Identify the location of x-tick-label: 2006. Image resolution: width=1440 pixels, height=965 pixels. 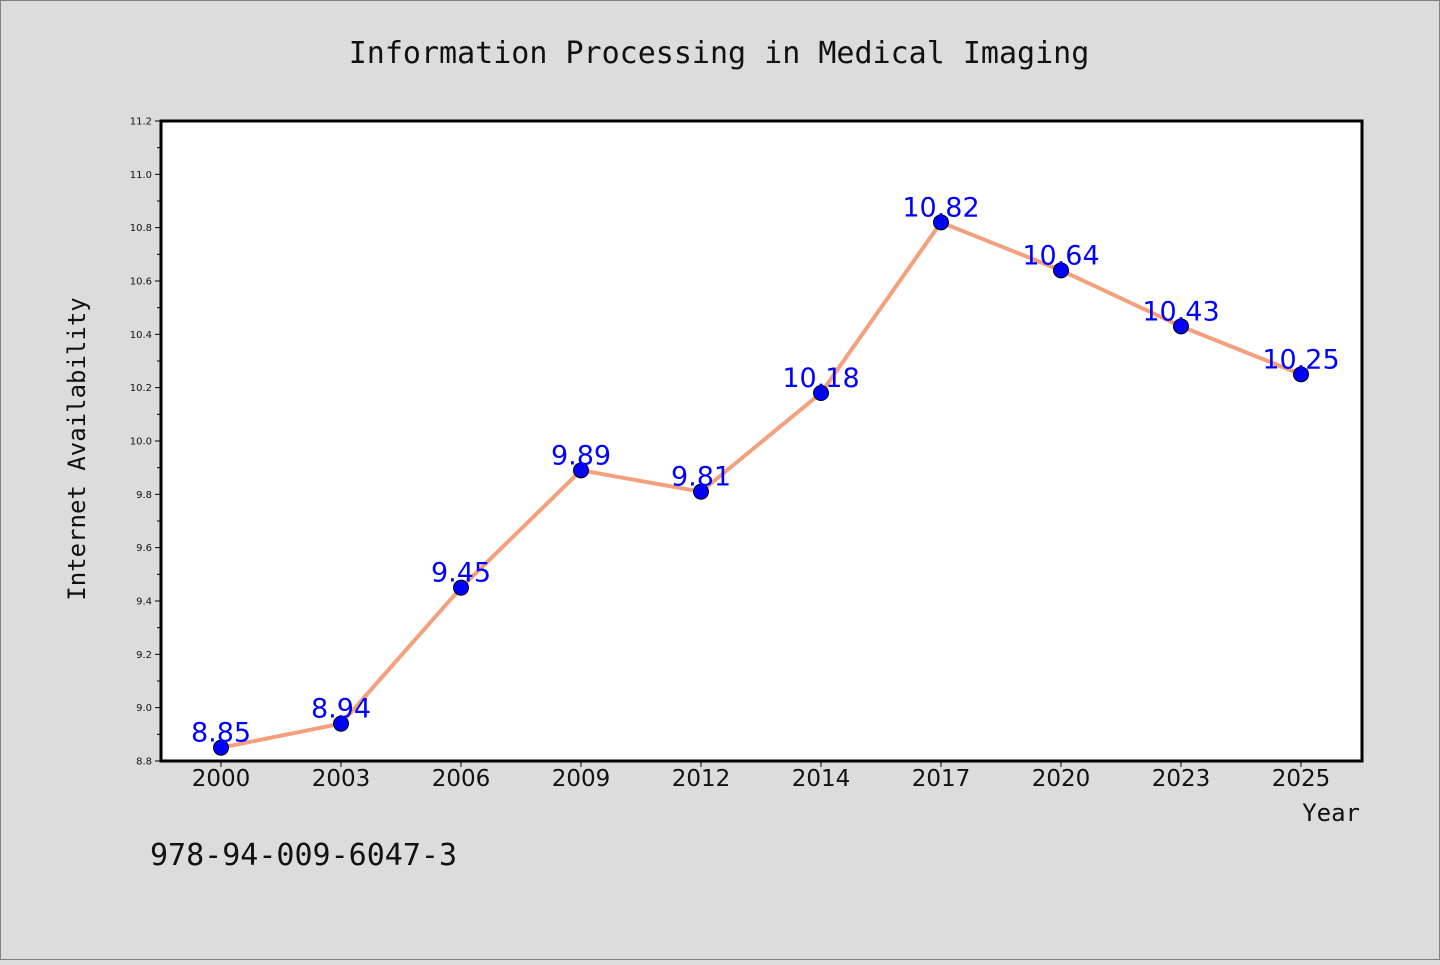
(461, 779).